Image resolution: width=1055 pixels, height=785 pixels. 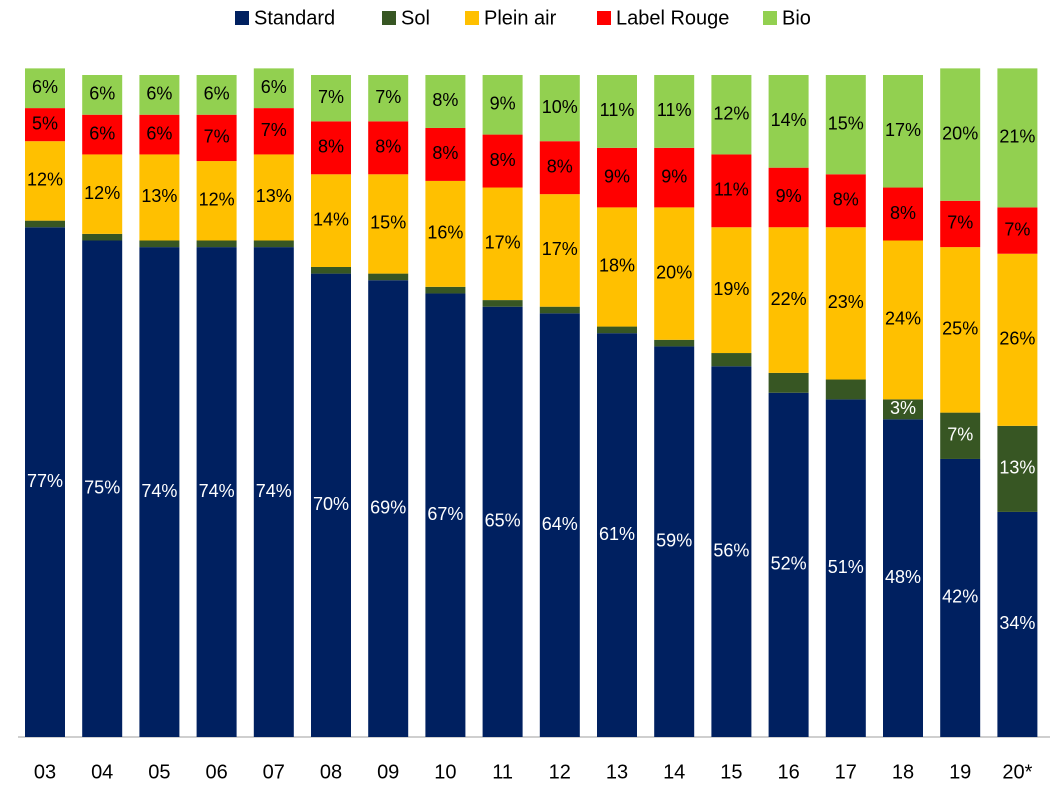 I want to click on data-label: 19%, so click(x=731, y=289).